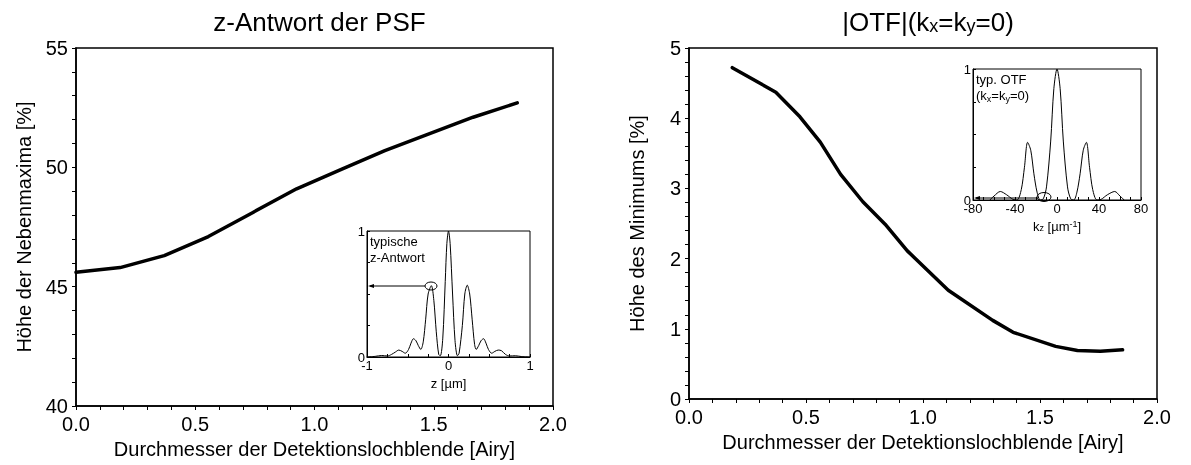 The image size is (1191, 465). Describe the element at coordinates (56, 286) in the screenshot. I see `y-tick-label: 45` at that location.